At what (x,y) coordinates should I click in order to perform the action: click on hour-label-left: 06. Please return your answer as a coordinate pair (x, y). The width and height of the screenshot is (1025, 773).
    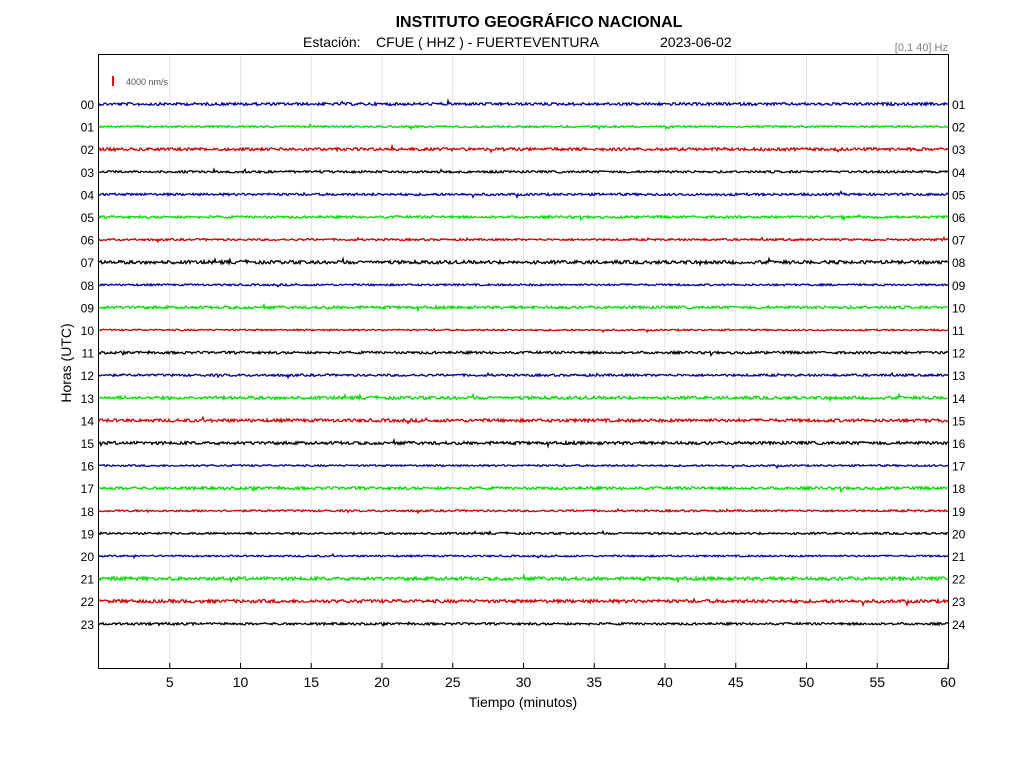
    Looking at the image, I should click on (88, 241).